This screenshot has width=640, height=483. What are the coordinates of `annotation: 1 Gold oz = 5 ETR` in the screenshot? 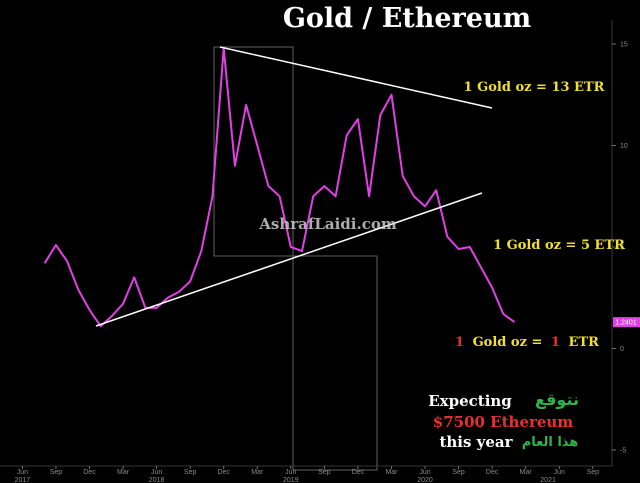 It's located at (559, 245).